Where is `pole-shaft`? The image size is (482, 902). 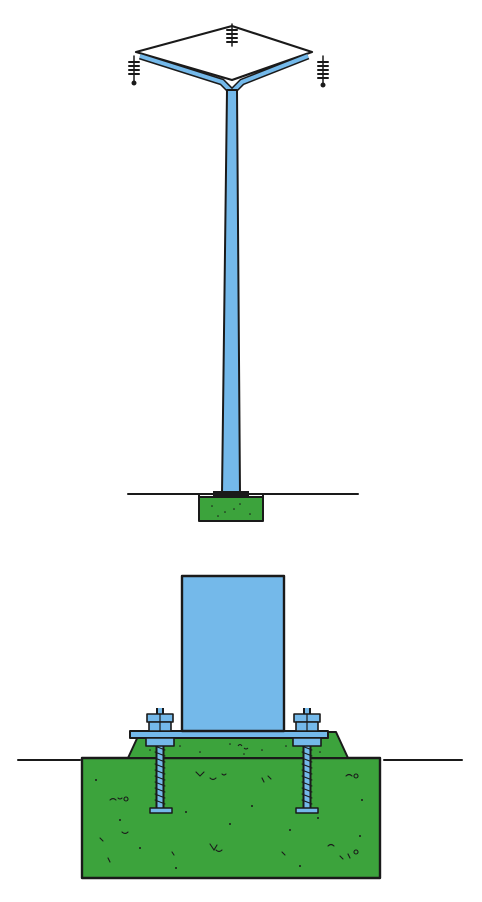
pole-shaft is located at coordinates (231, 292).